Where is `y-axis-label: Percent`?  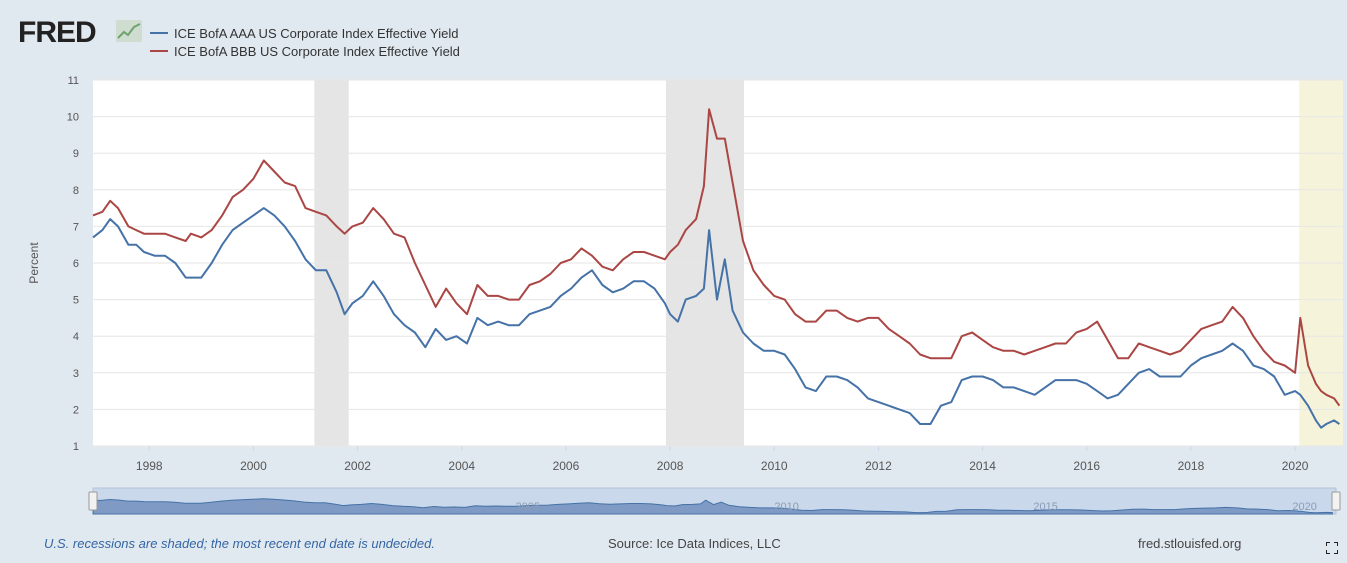
y-axis-label: Percent is located at coordinates (34, 263).